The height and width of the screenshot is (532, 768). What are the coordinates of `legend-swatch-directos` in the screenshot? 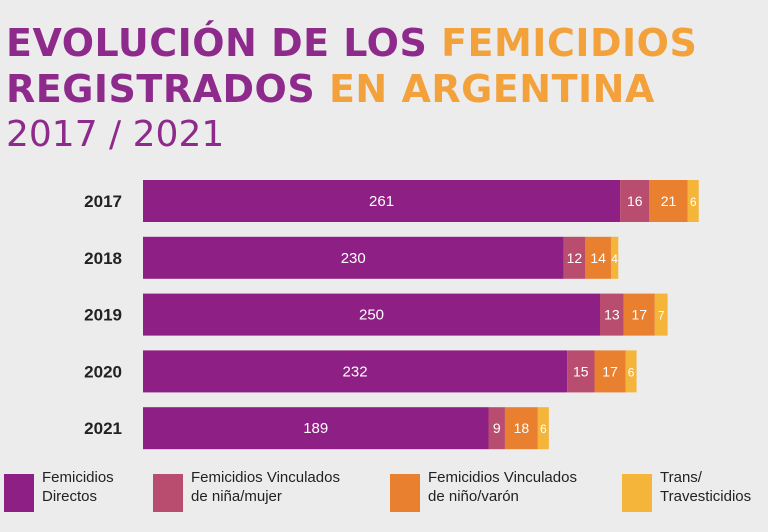 It's located at (19, 493).